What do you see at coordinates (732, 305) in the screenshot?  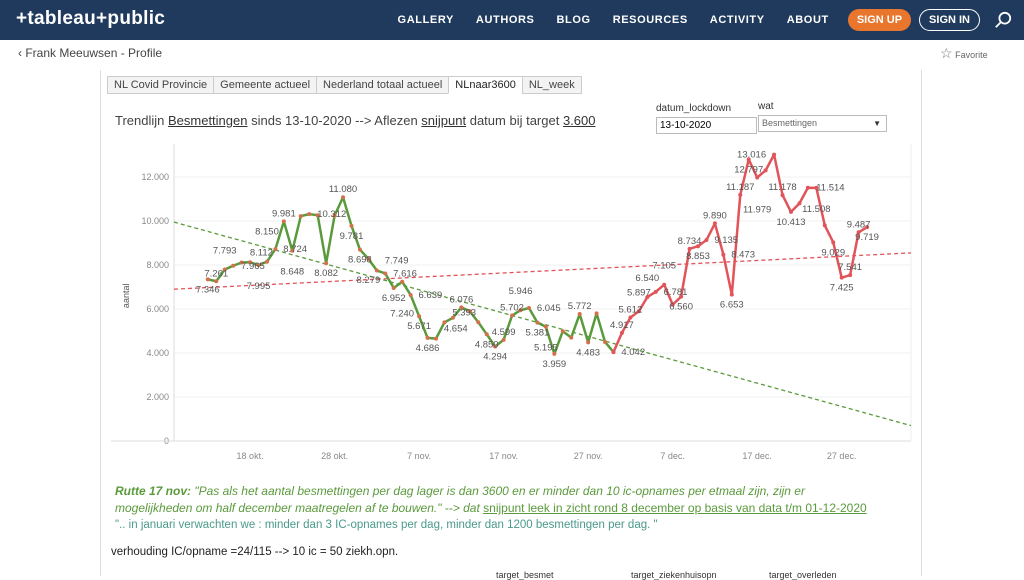 I see `data-label: 6.653` at bounding box center [732, 305].